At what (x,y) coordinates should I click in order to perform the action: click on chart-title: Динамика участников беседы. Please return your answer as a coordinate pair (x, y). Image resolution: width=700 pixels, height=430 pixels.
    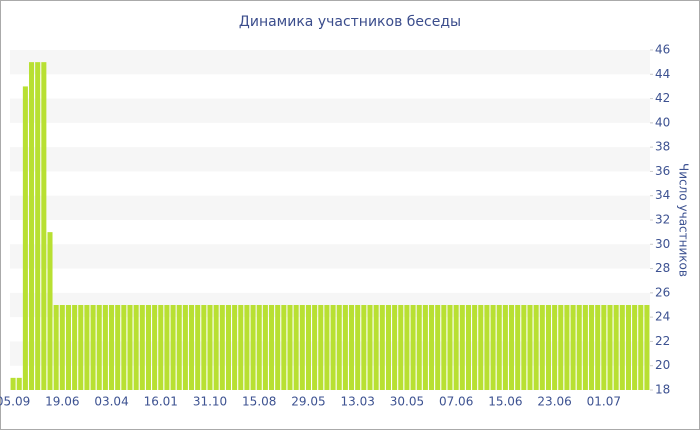
    Looking at the image, I should click on (350, 22).